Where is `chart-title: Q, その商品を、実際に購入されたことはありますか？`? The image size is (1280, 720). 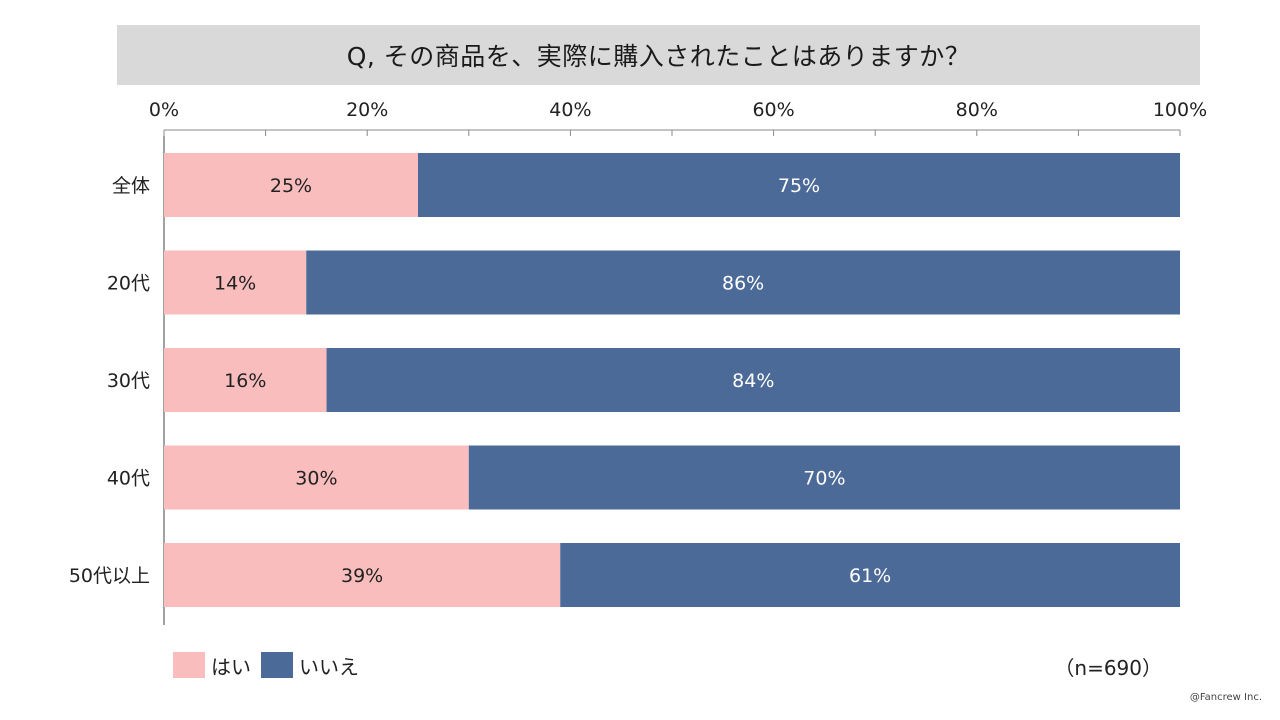 chart-title: Q, その商品を、実際に購入されたことはありますか？ is located at coordinates (658, 56).